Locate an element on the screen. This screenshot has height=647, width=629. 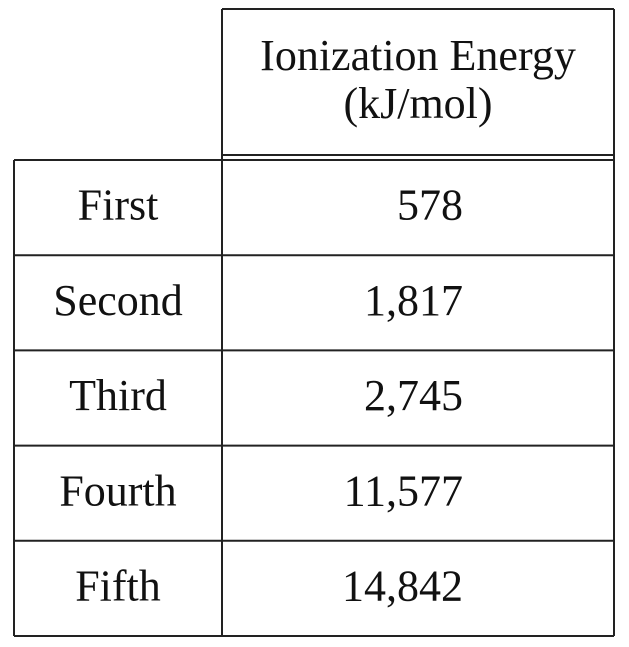
row-label: Fourth is located at coordinates (117, 490).